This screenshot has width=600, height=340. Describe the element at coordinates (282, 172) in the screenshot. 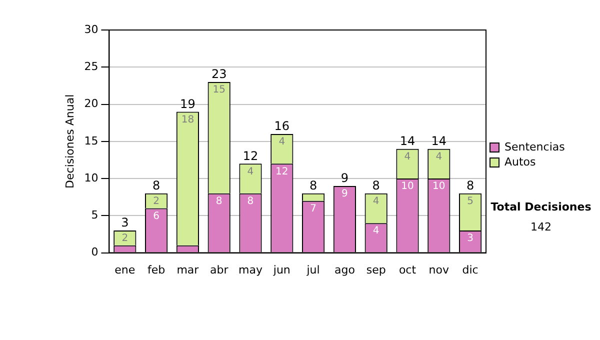

I see `data-label: 12` at that location.